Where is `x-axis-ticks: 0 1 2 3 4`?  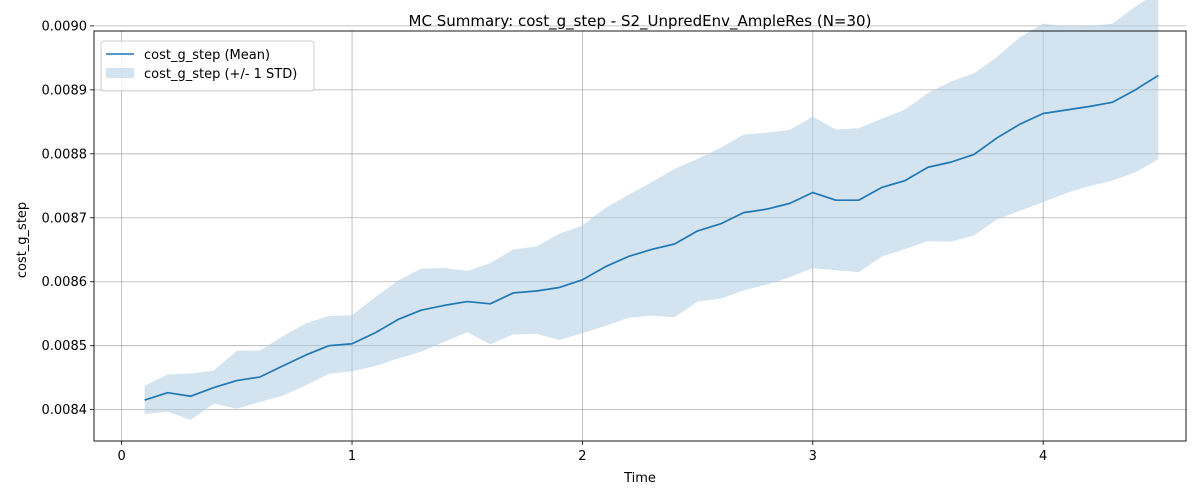
x-axis-ticks: 0 1 2 3 4 is located at coordinates (582, 452).